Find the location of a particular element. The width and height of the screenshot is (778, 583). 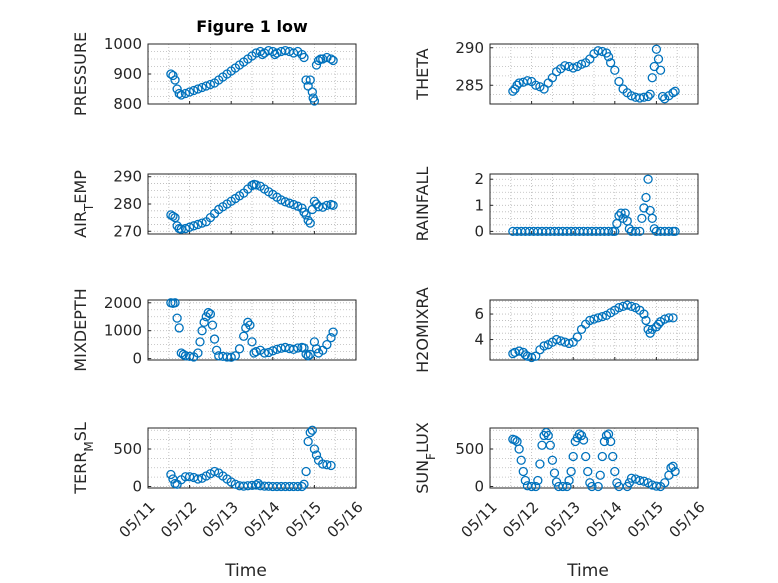

subplot-rainfall: 0 1 2 RAINFALL is located at coordinates (556, 204).